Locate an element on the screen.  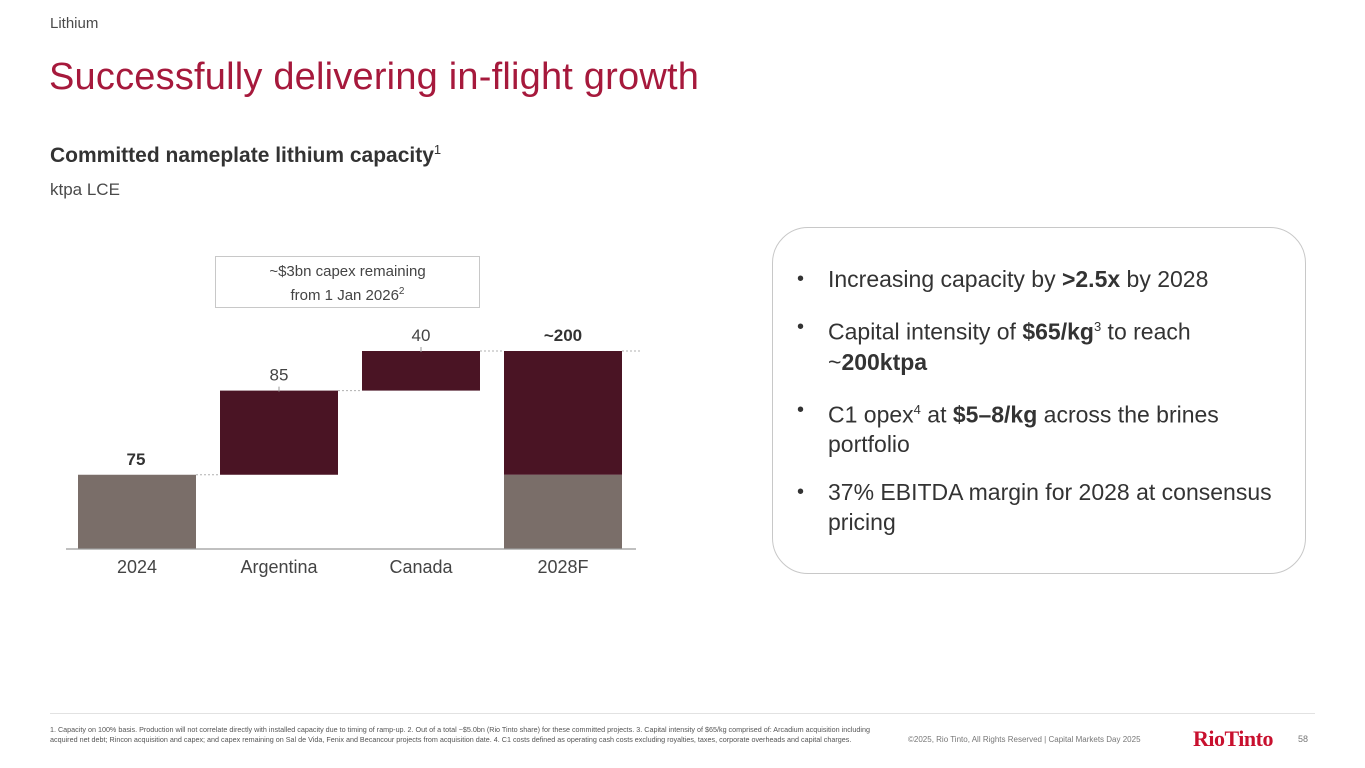
chart-subtitle-text: Committed nameplate lithium capacity is located at coordinates (242, 155).